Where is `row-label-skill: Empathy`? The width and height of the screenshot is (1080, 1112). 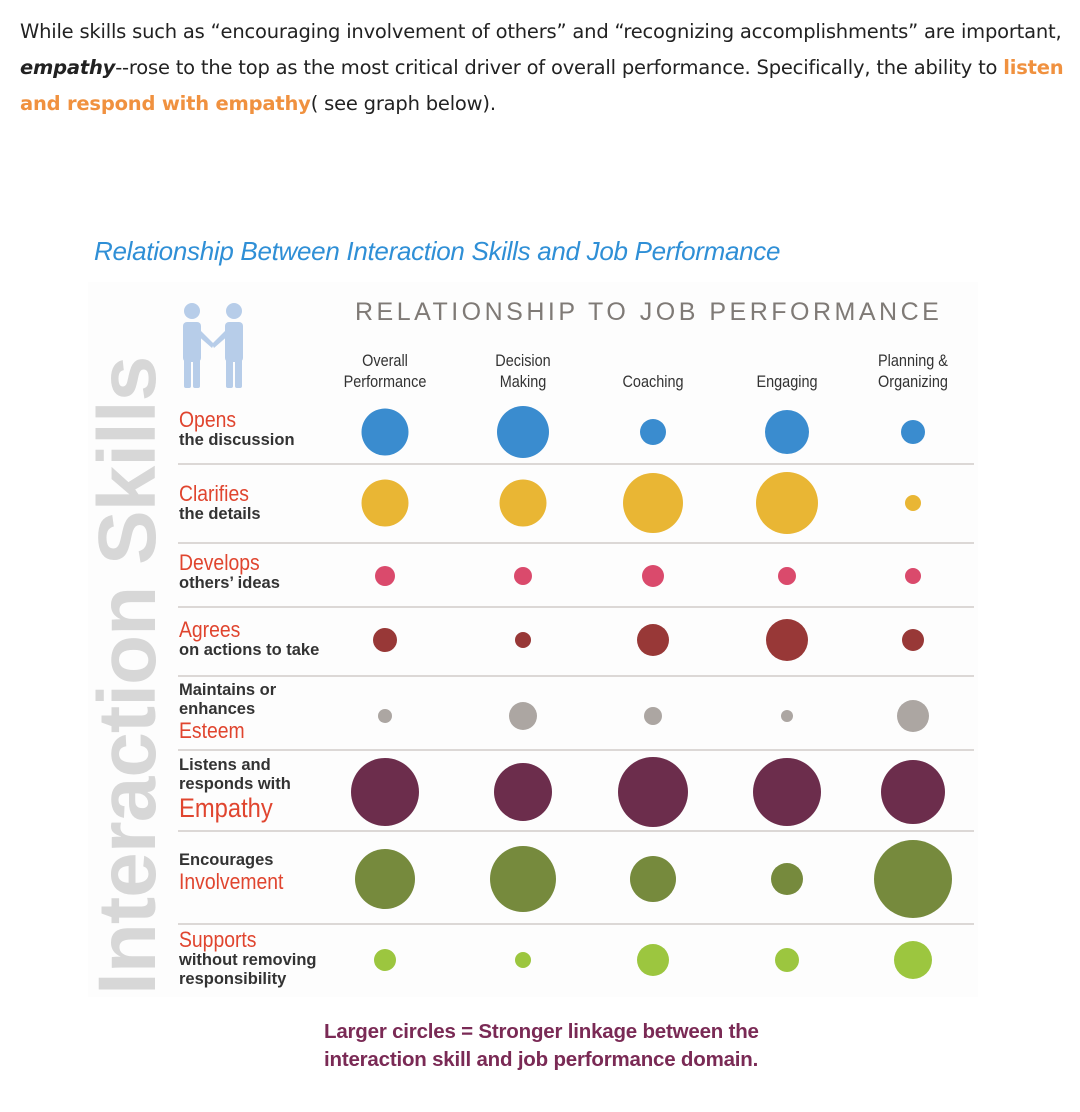
row-label-skill: Empathy is located at coordinates (226, 808).